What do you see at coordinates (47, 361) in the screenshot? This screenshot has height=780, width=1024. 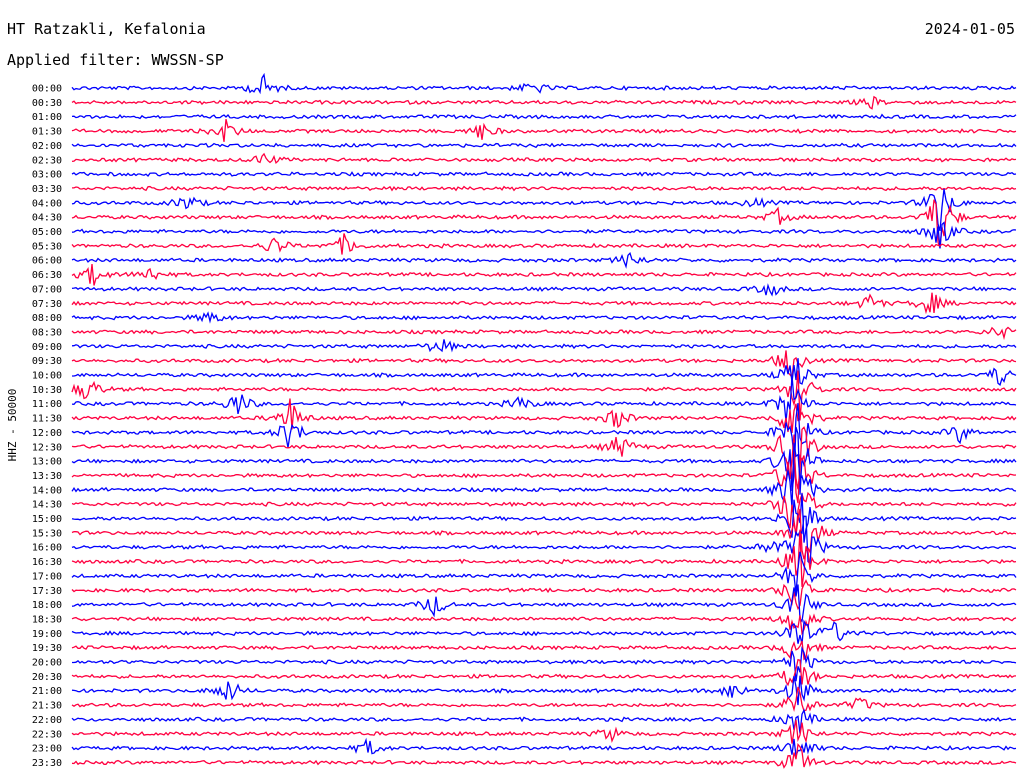 I see `time-label-0930: 09:30` at bounding box center [47, 361].